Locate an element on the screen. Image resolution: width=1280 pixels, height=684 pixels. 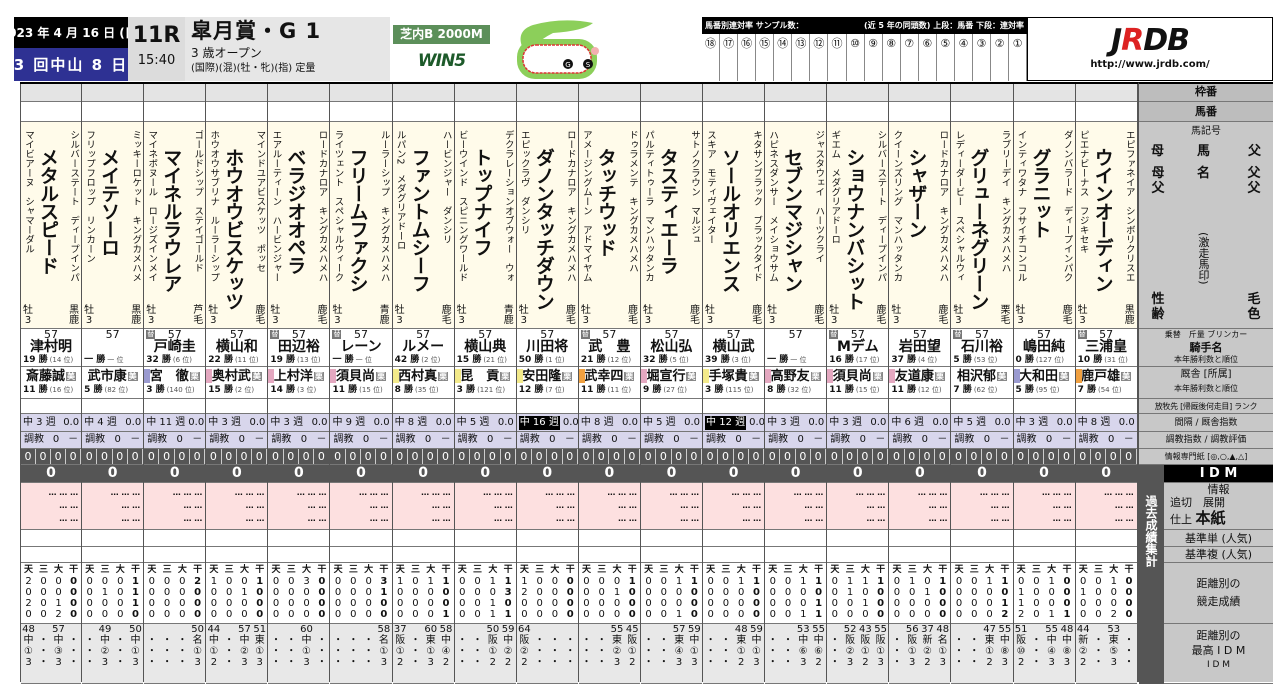
kijun-fuku-cell is located at coordinates (734, 555).